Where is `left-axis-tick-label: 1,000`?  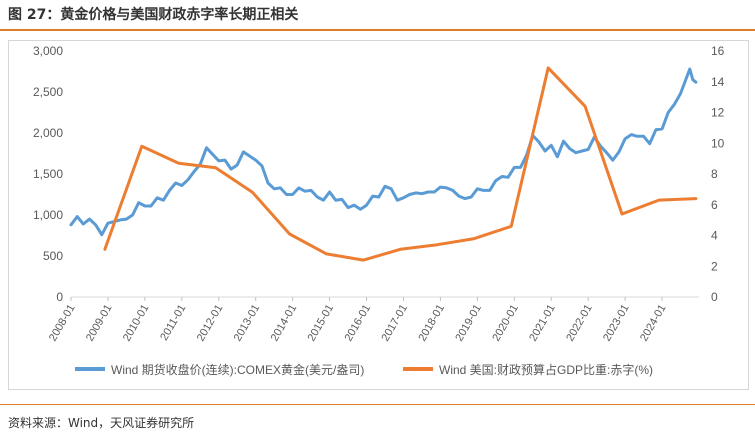 left-axis-tick-label: 1,000 is located at coordinates (48, 215).